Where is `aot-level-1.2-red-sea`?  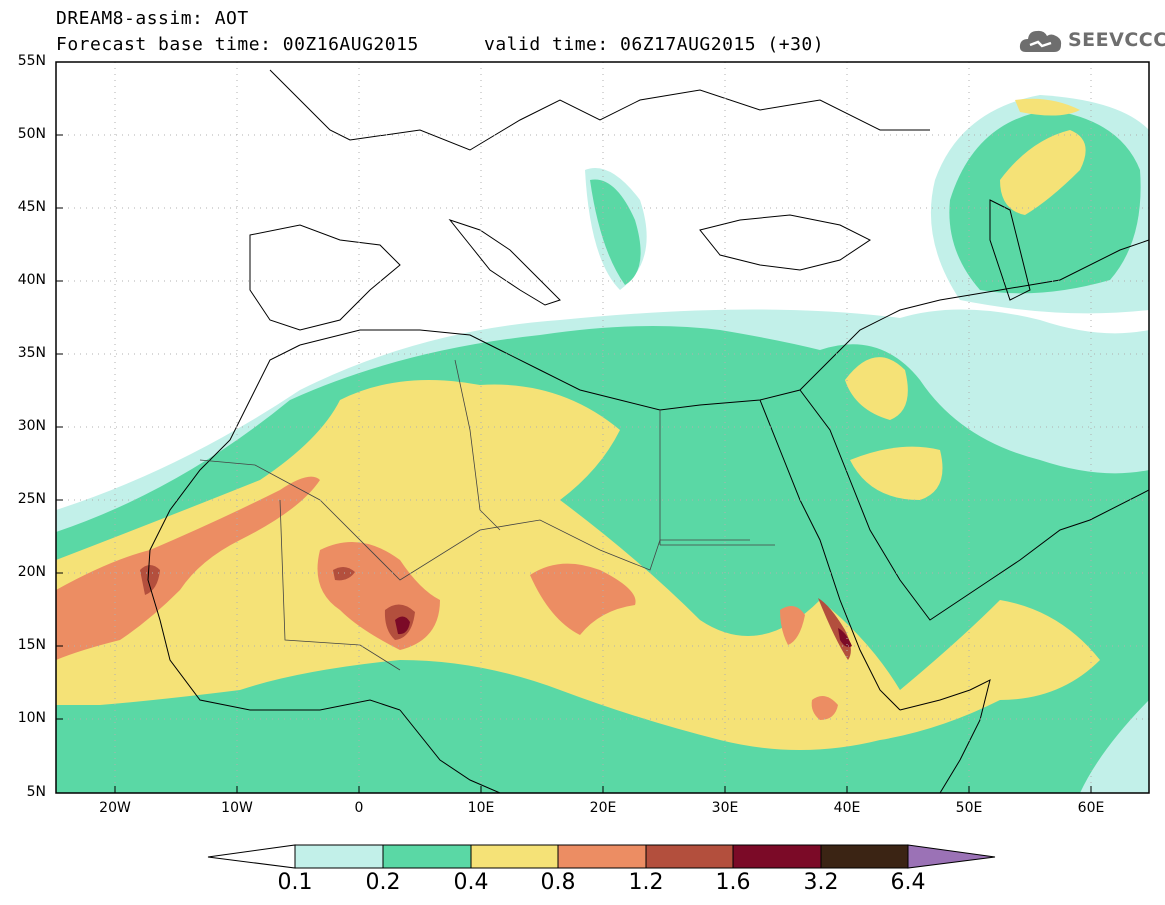
aot-level-1.2-red-sea is located at coordinates (834, 629).